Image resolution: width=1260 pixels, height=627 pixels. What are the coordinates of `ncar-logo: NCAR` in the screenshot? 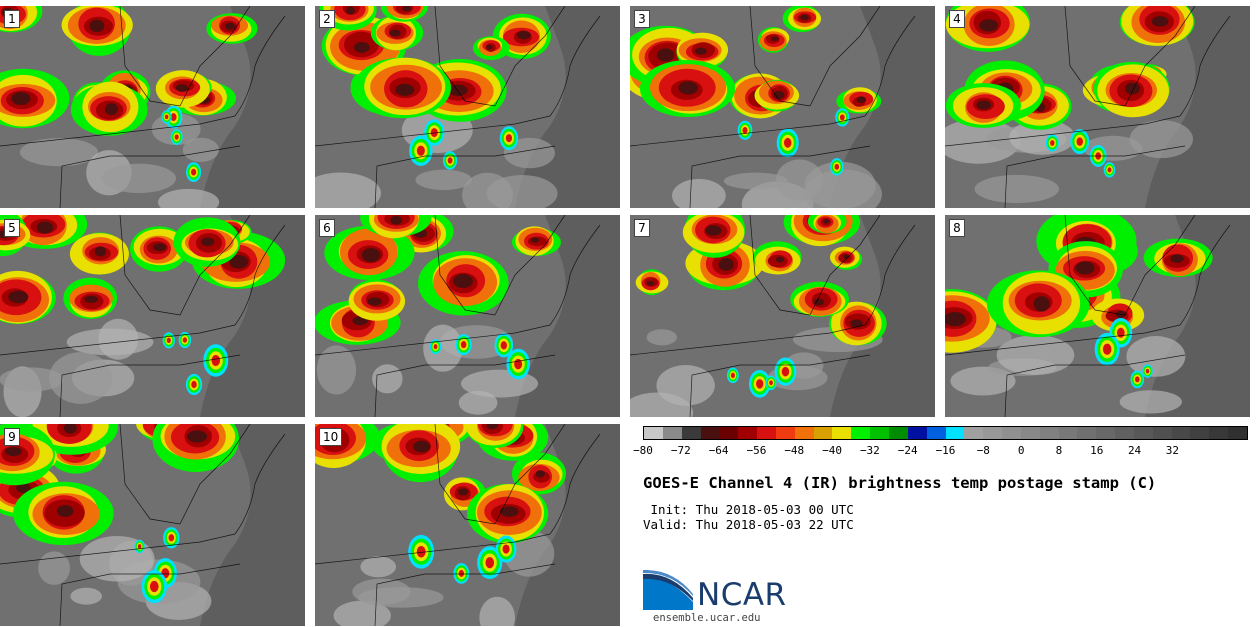 It's located at (718, 592).